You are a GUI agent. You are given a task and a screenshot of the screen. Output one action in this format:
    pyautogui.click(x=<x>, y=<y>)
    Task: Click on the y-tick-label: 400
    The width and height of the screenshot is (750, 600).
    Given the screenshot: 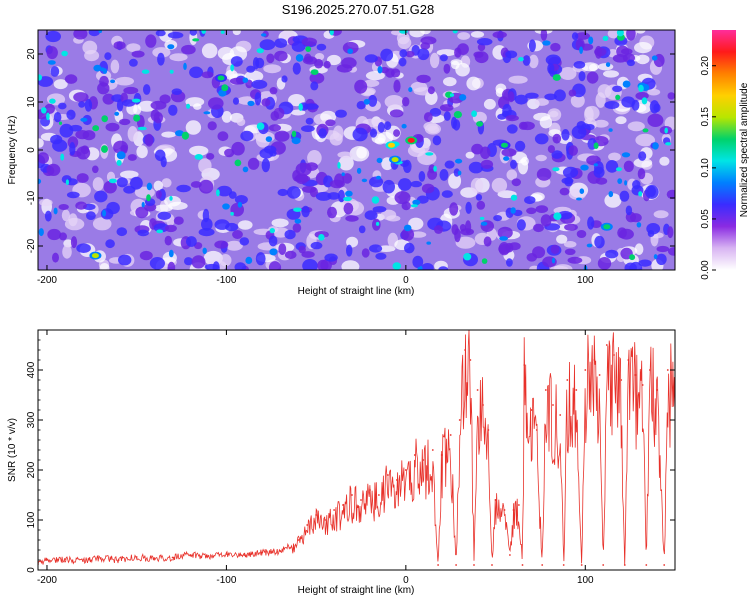 What is the action you would take?
    pyautogui.click(x=31, y=369)
    